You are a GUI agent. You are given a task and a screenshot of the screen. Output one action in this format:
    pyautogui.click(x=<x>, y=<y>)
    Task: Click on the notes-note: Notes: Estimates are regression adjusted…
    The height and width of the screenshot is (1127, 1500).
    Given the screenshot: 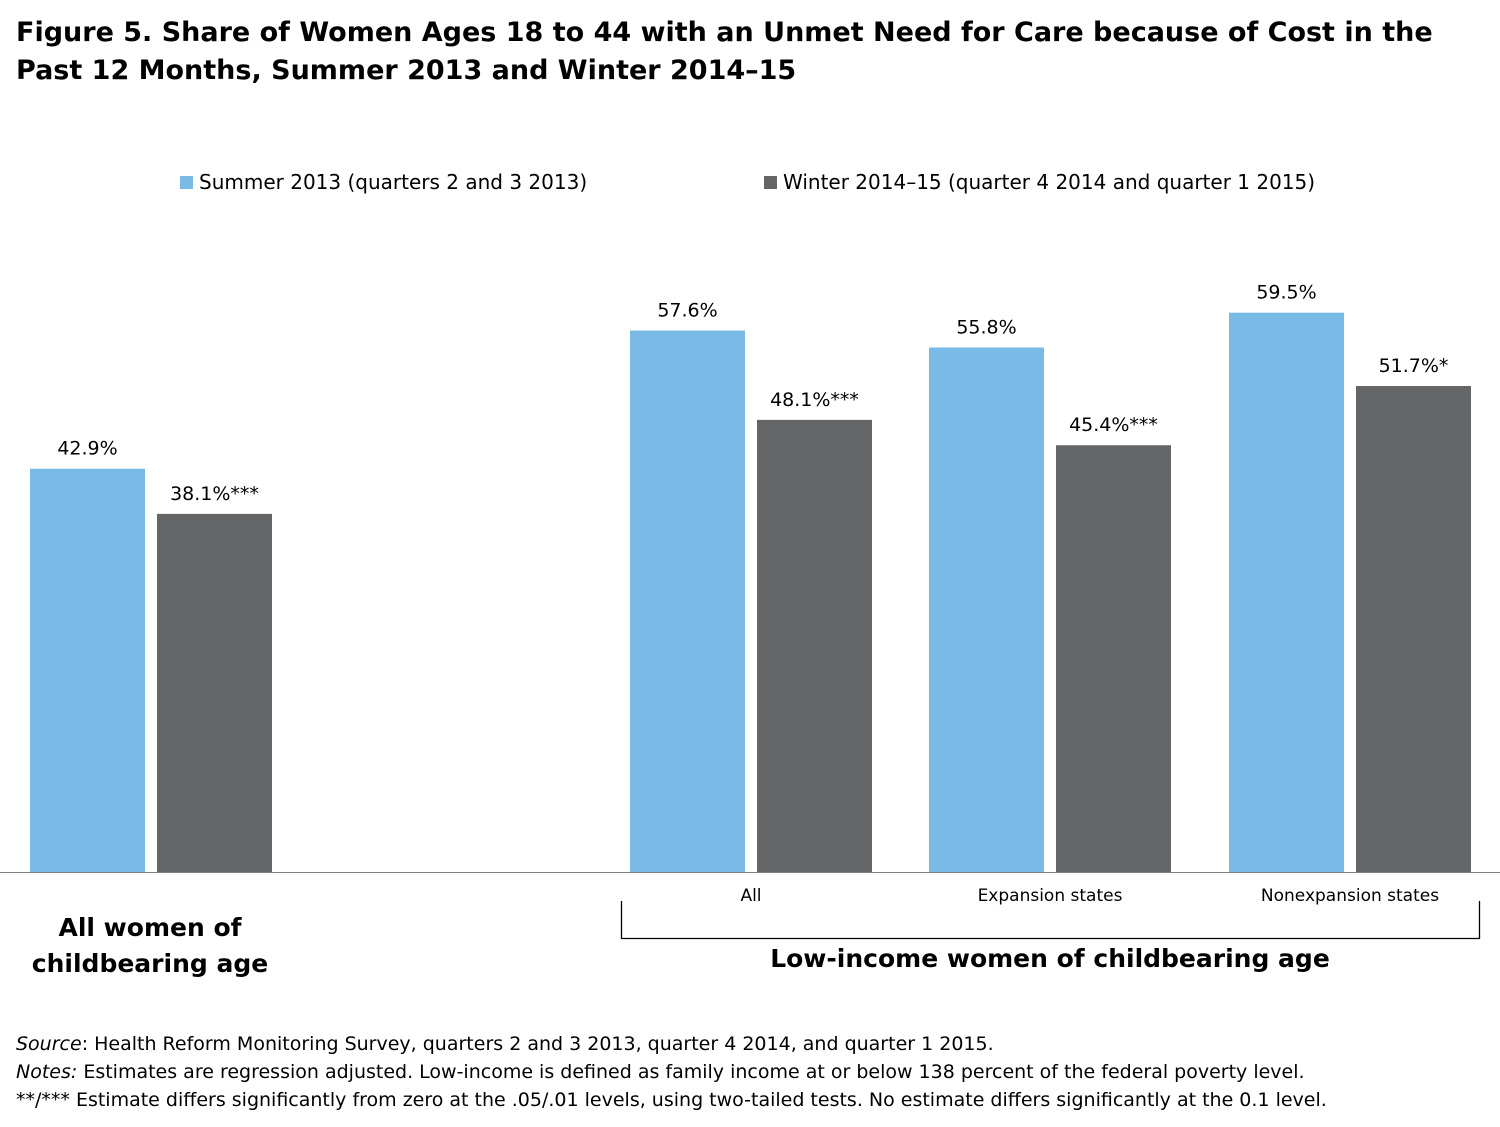 What is the action you would take?
    pyautogui.click(x=751, y=1072)
    